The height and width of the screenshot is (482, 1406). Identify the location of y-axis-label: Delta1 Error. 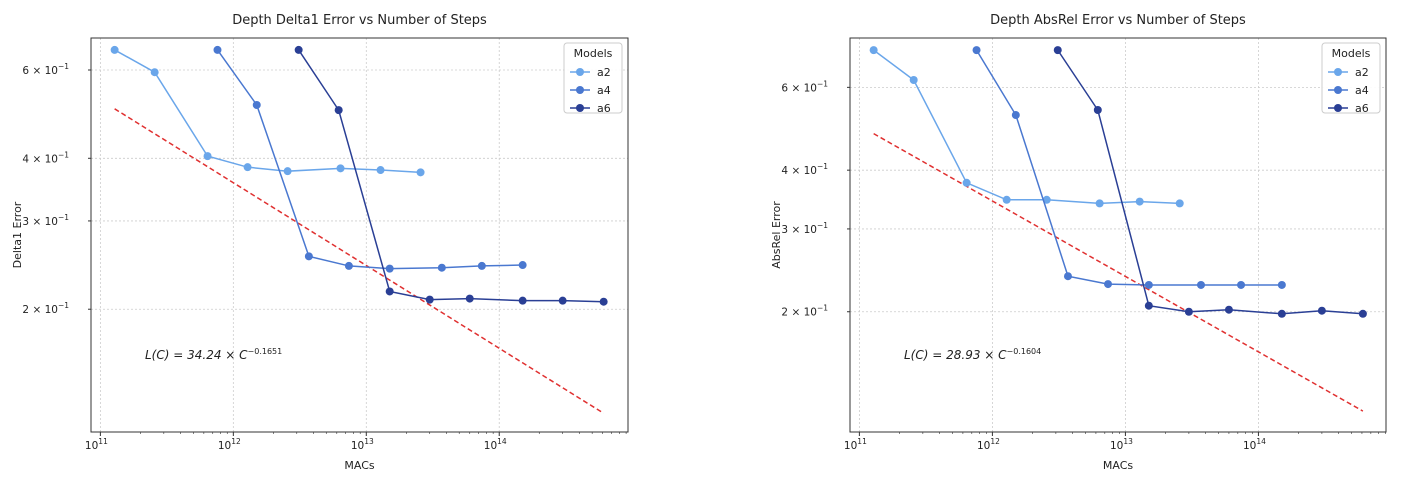
(17, 234).